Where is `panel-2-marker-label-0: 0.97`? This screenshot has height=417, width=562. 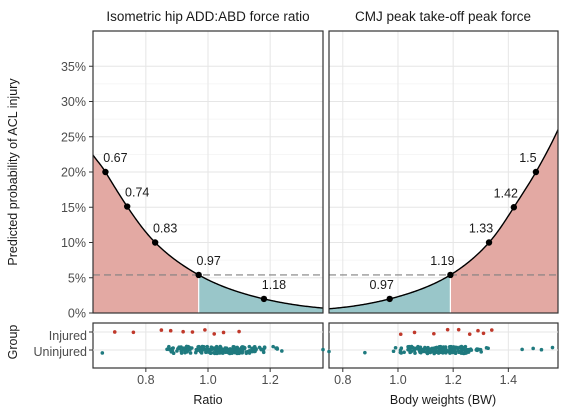
panel-2-marker-label-0: 0.97 is located at coordinates (382, 285).